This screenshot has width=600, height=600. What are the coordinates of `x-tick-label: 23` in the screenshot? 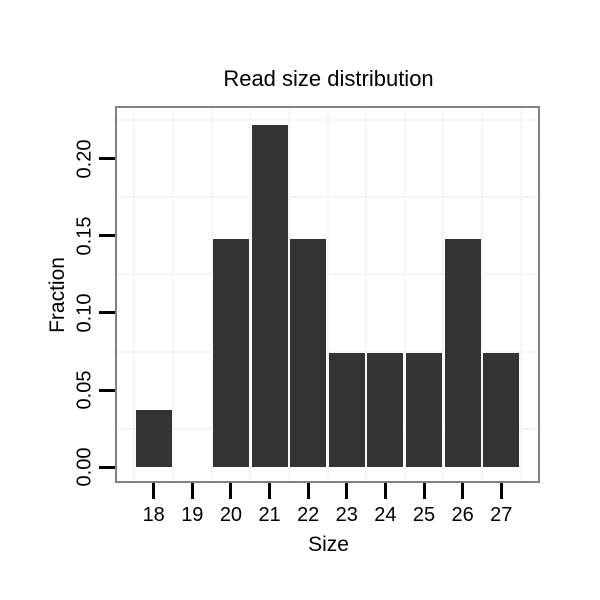 It's located at (346, 515).